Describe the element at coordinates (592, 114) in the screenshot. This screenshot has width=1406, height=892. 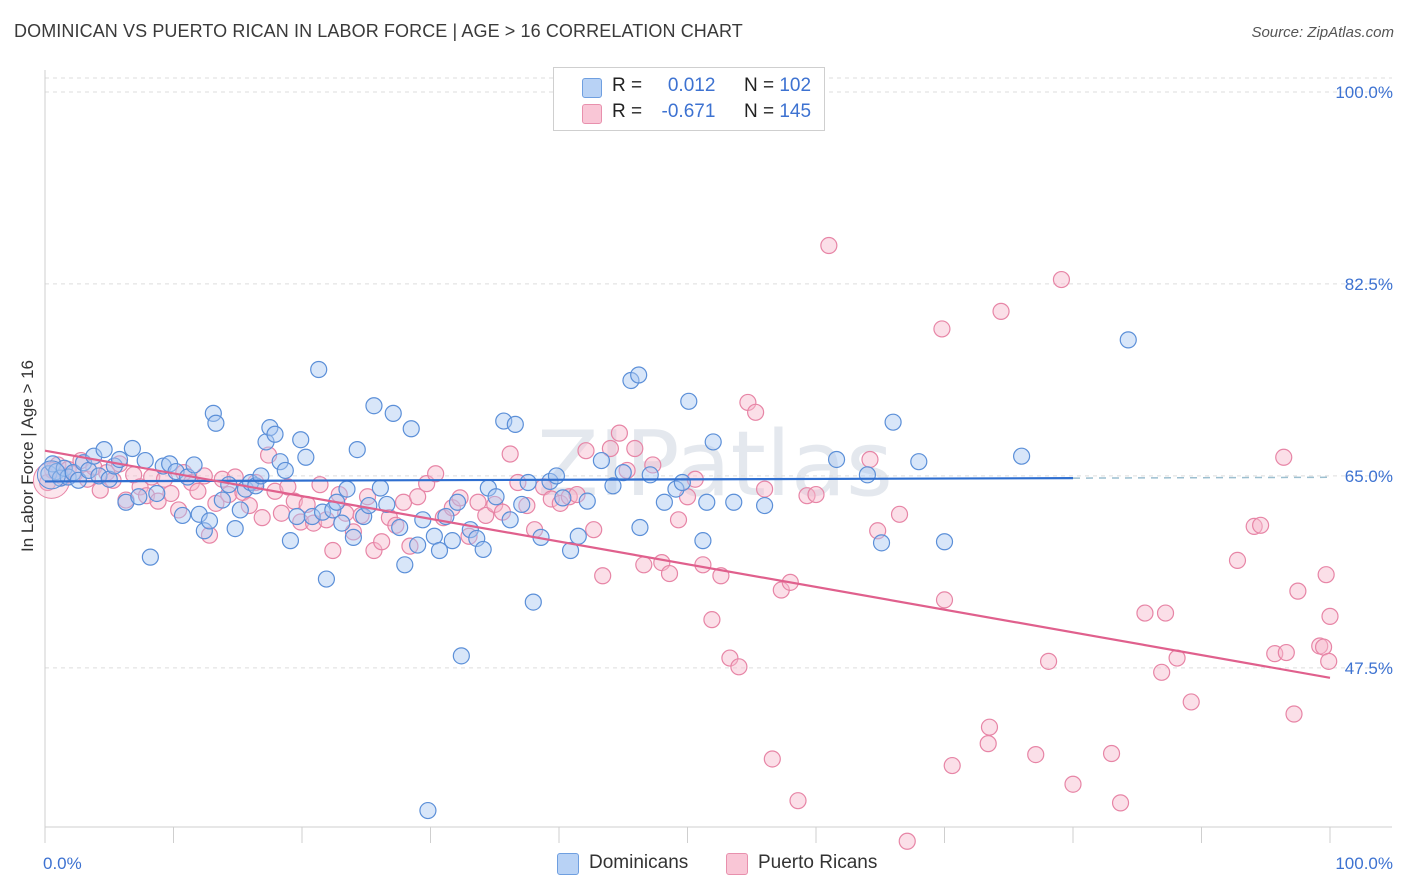
I see `legend-swatch-puerto-ricans` at that location.